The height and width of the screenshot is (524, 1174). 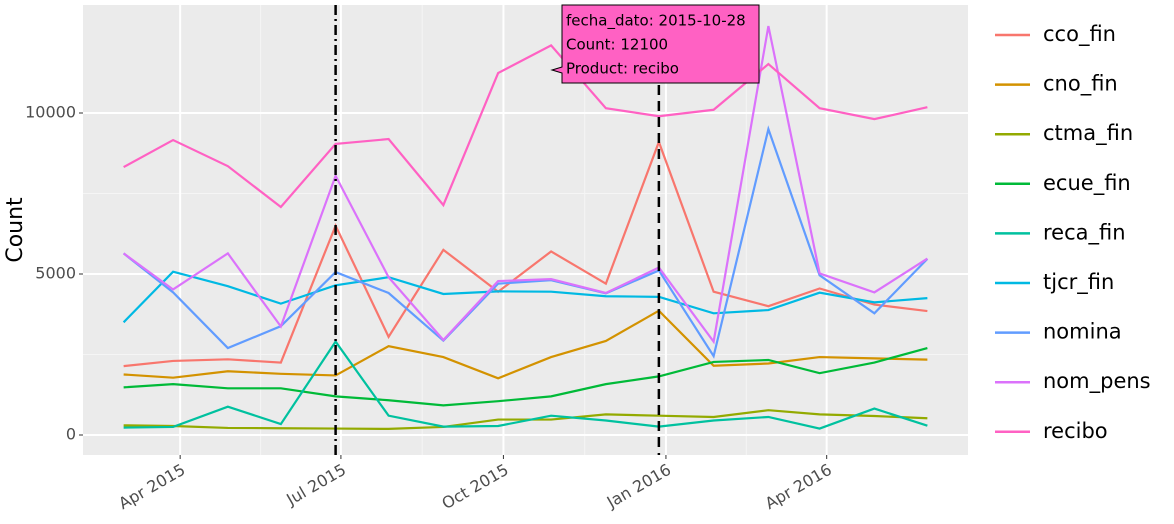 I want to click on tooltip-line: Count: 12100, so click(x=617, y=45).